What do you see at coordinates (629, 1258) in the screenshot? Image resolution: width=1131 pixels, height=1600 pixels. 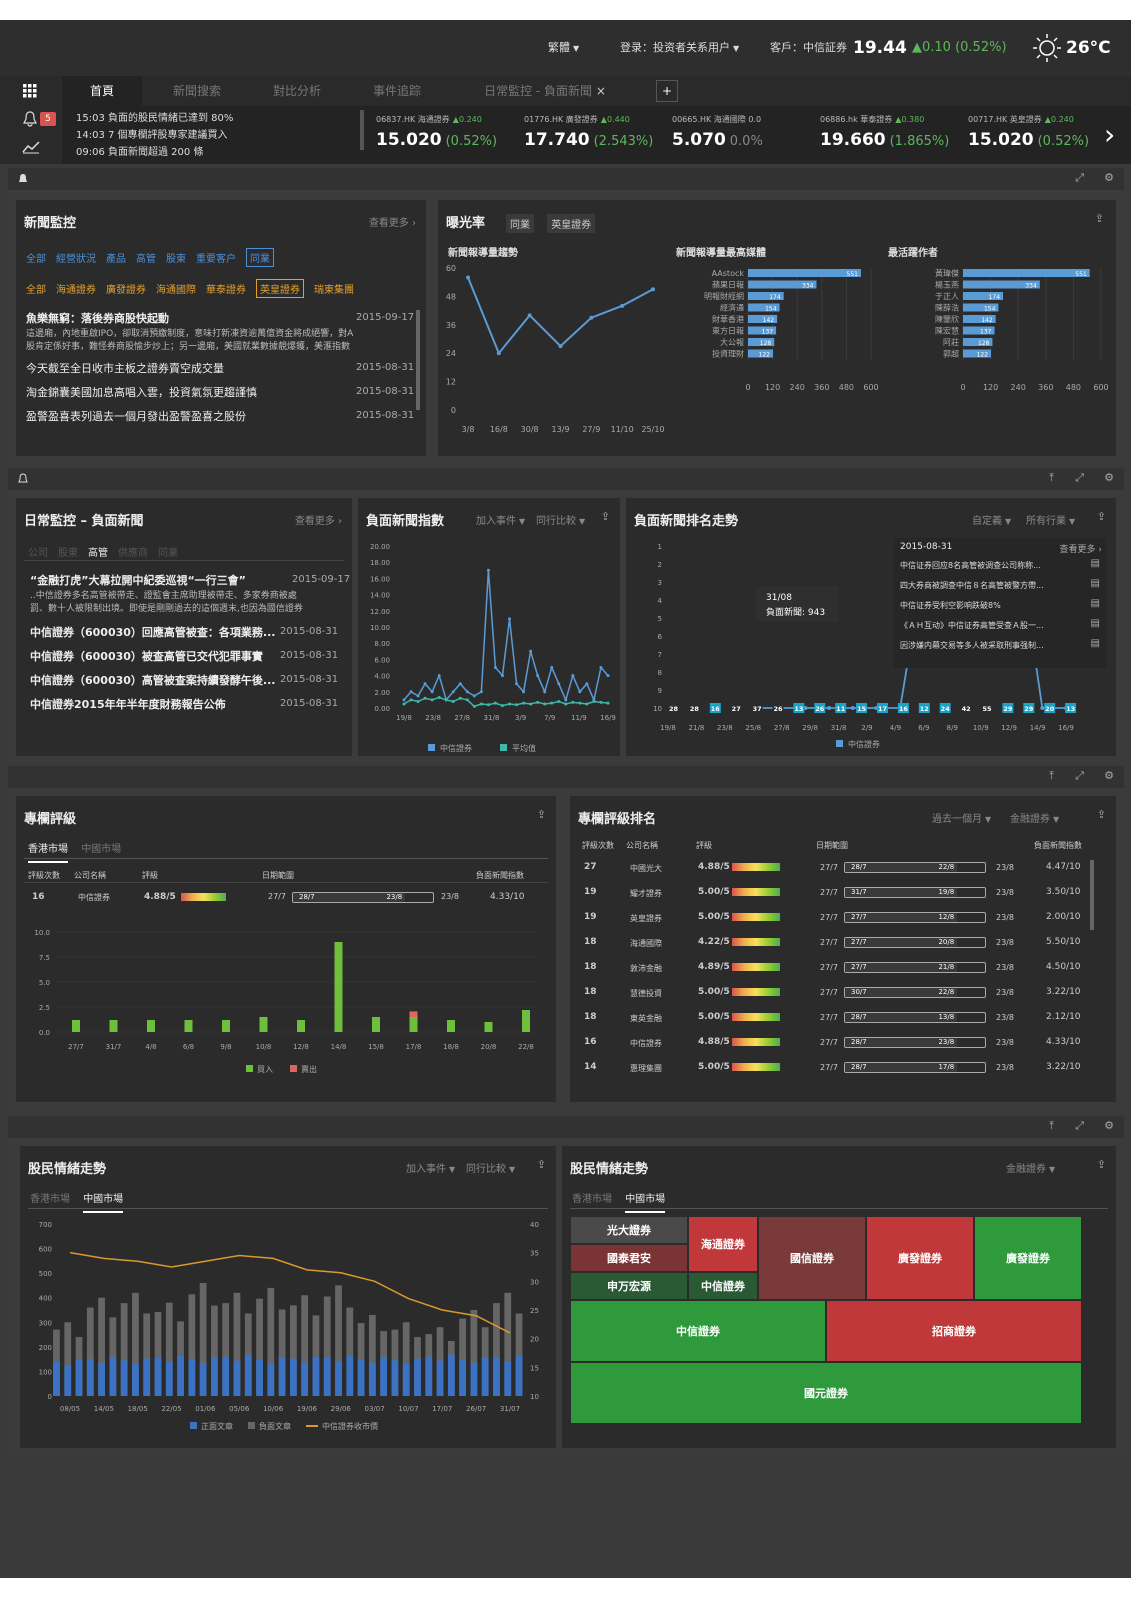 I see `treemap-tile: 國泰君安` at bounding box center [629, 1258].